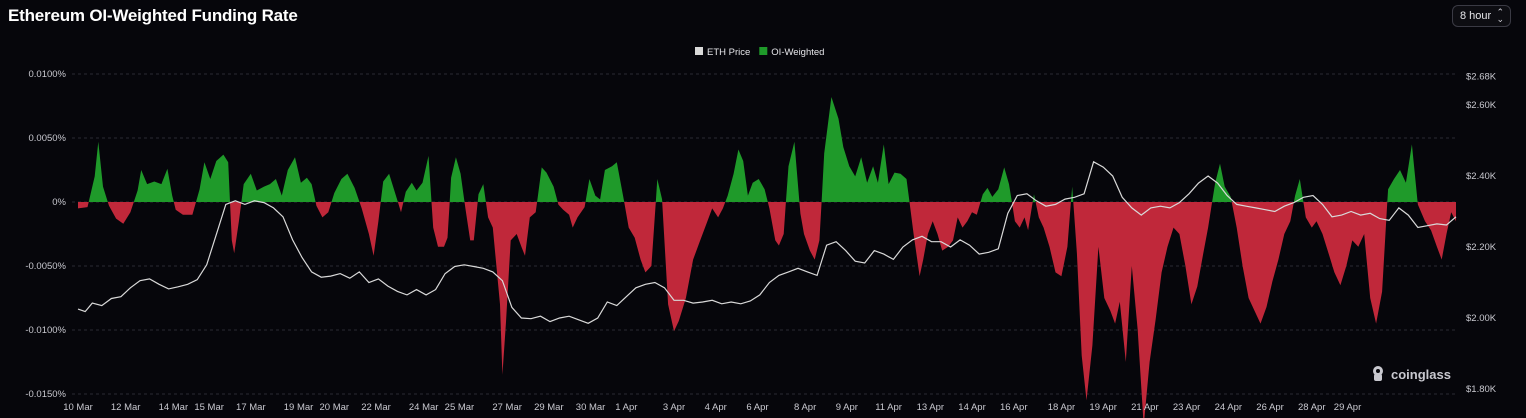  Describe the element at coordinates (334, 407) in the screenshot. I see `x-tick-label: 20 Mar` at that location.